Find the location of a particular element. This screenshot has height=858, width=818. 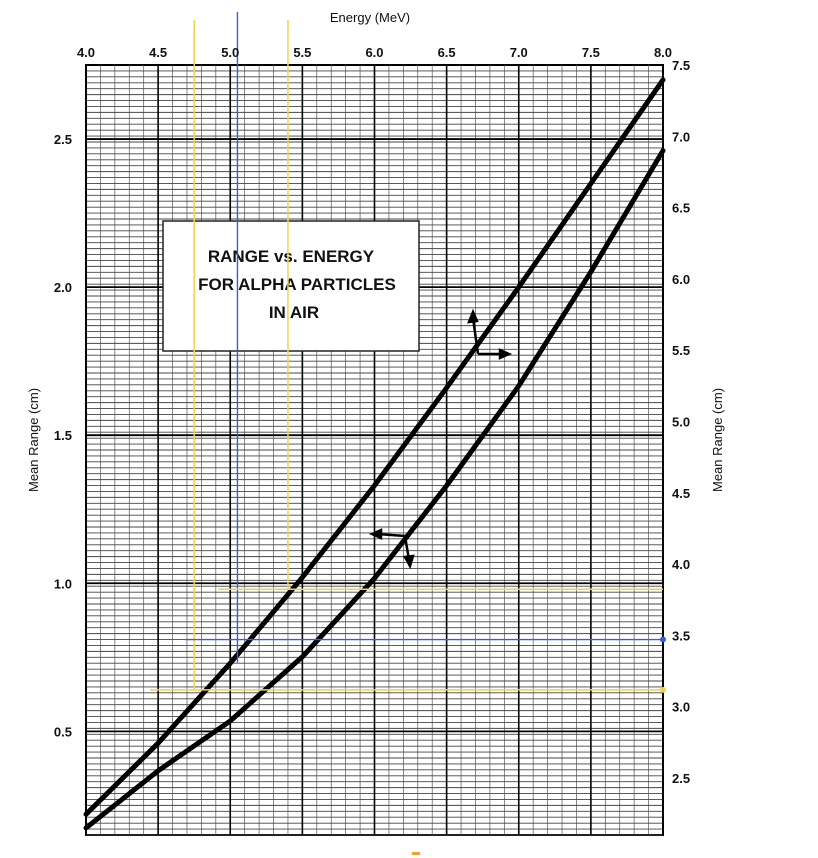

energy-tick-label: 5.5 is located at coordinates (302, 52).